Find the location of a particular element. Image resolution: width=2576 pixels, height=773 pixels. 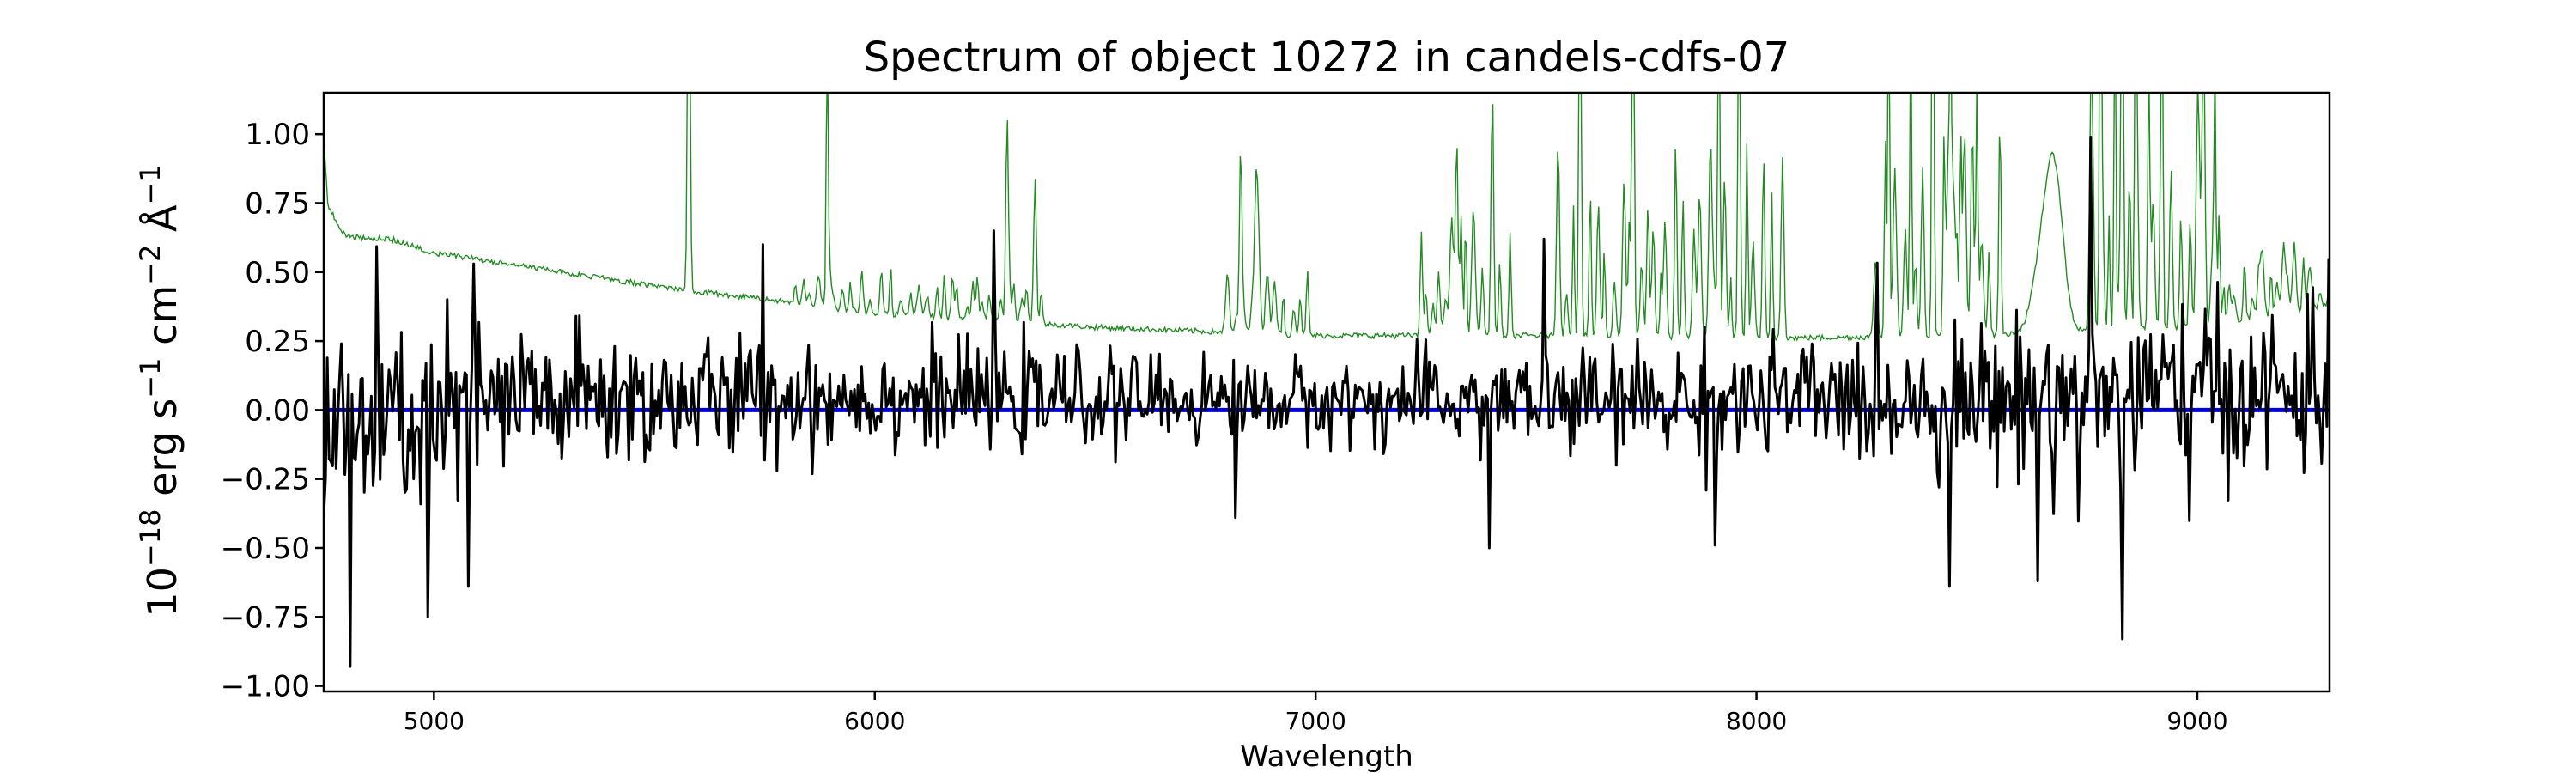

x-tick-label: 5000 is located at coordinates (434, 721).